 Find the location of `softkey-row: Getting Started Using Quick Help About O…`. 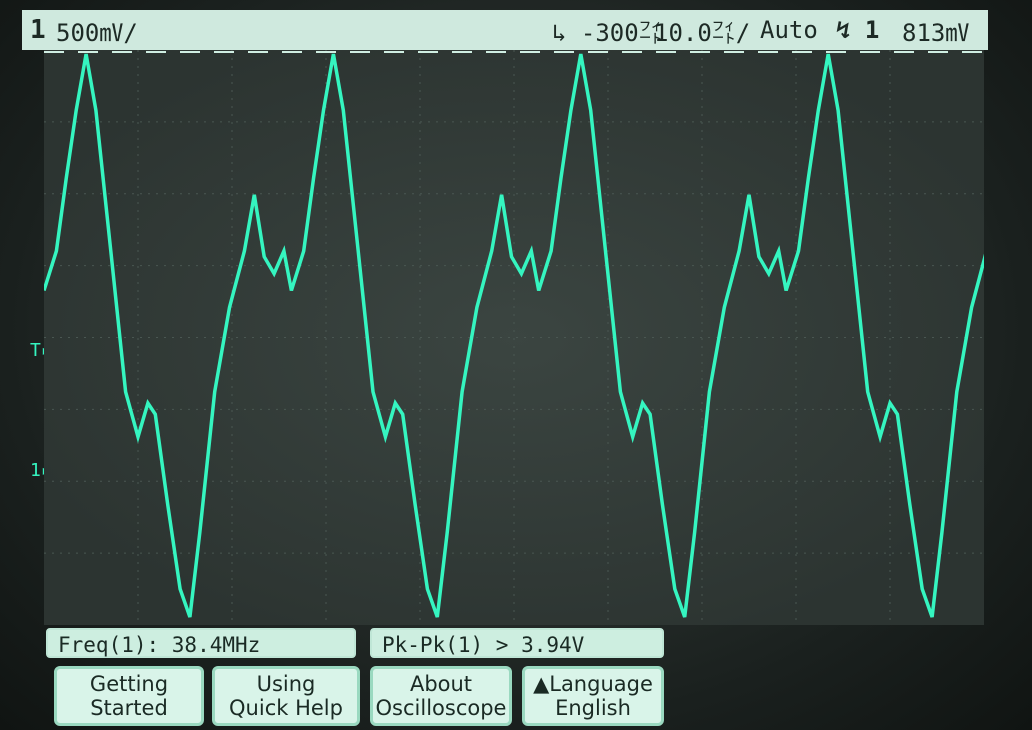

softkey-row: Getting Started Using Quick Help About O… is located at coordinates (514, 696).